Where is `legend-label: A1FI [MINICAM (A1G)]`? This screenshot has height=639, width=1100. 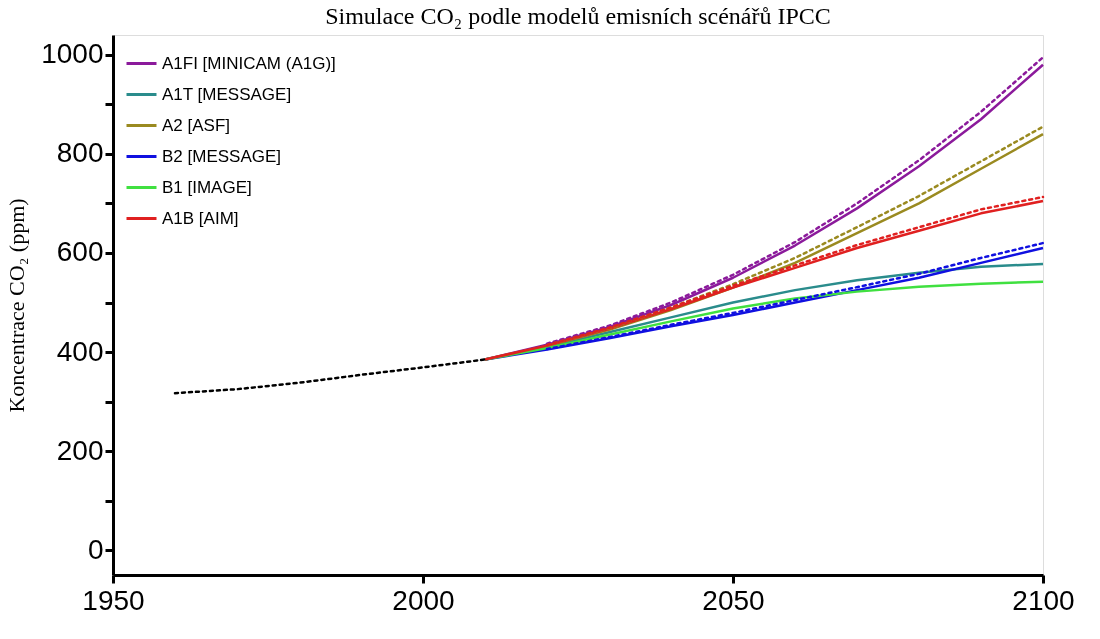 legend-label: A1FI [MINICAM (A1G)] is located at coordinates (249, 63).